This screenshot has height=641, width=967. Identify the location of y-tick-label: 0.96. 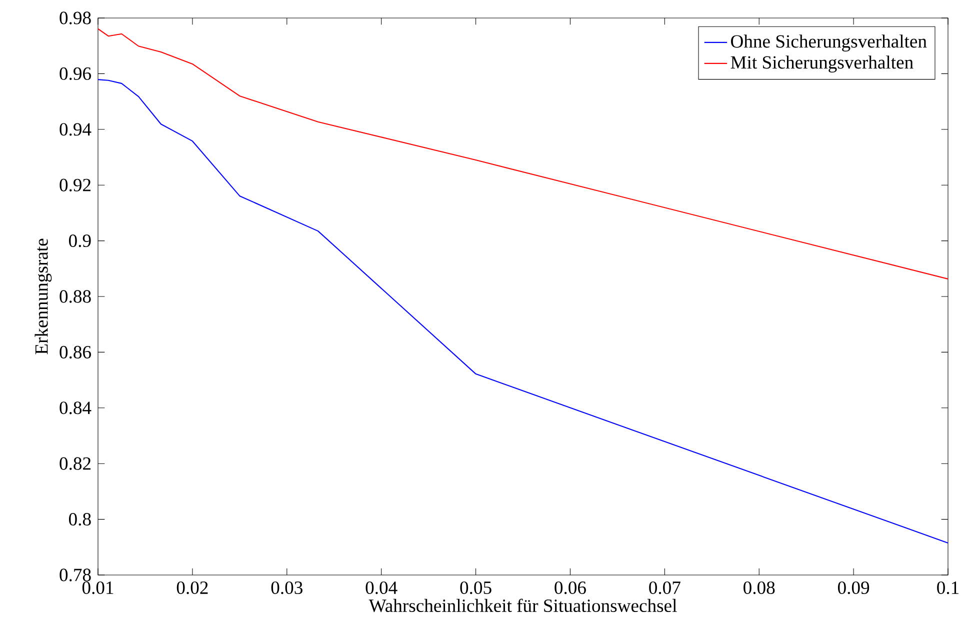
(75, 73).